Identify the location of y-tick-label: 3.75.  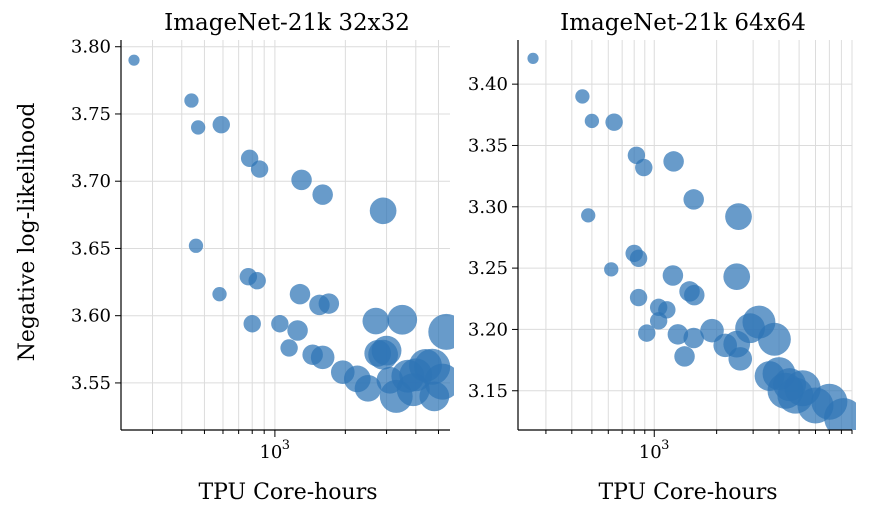
(91, 114).